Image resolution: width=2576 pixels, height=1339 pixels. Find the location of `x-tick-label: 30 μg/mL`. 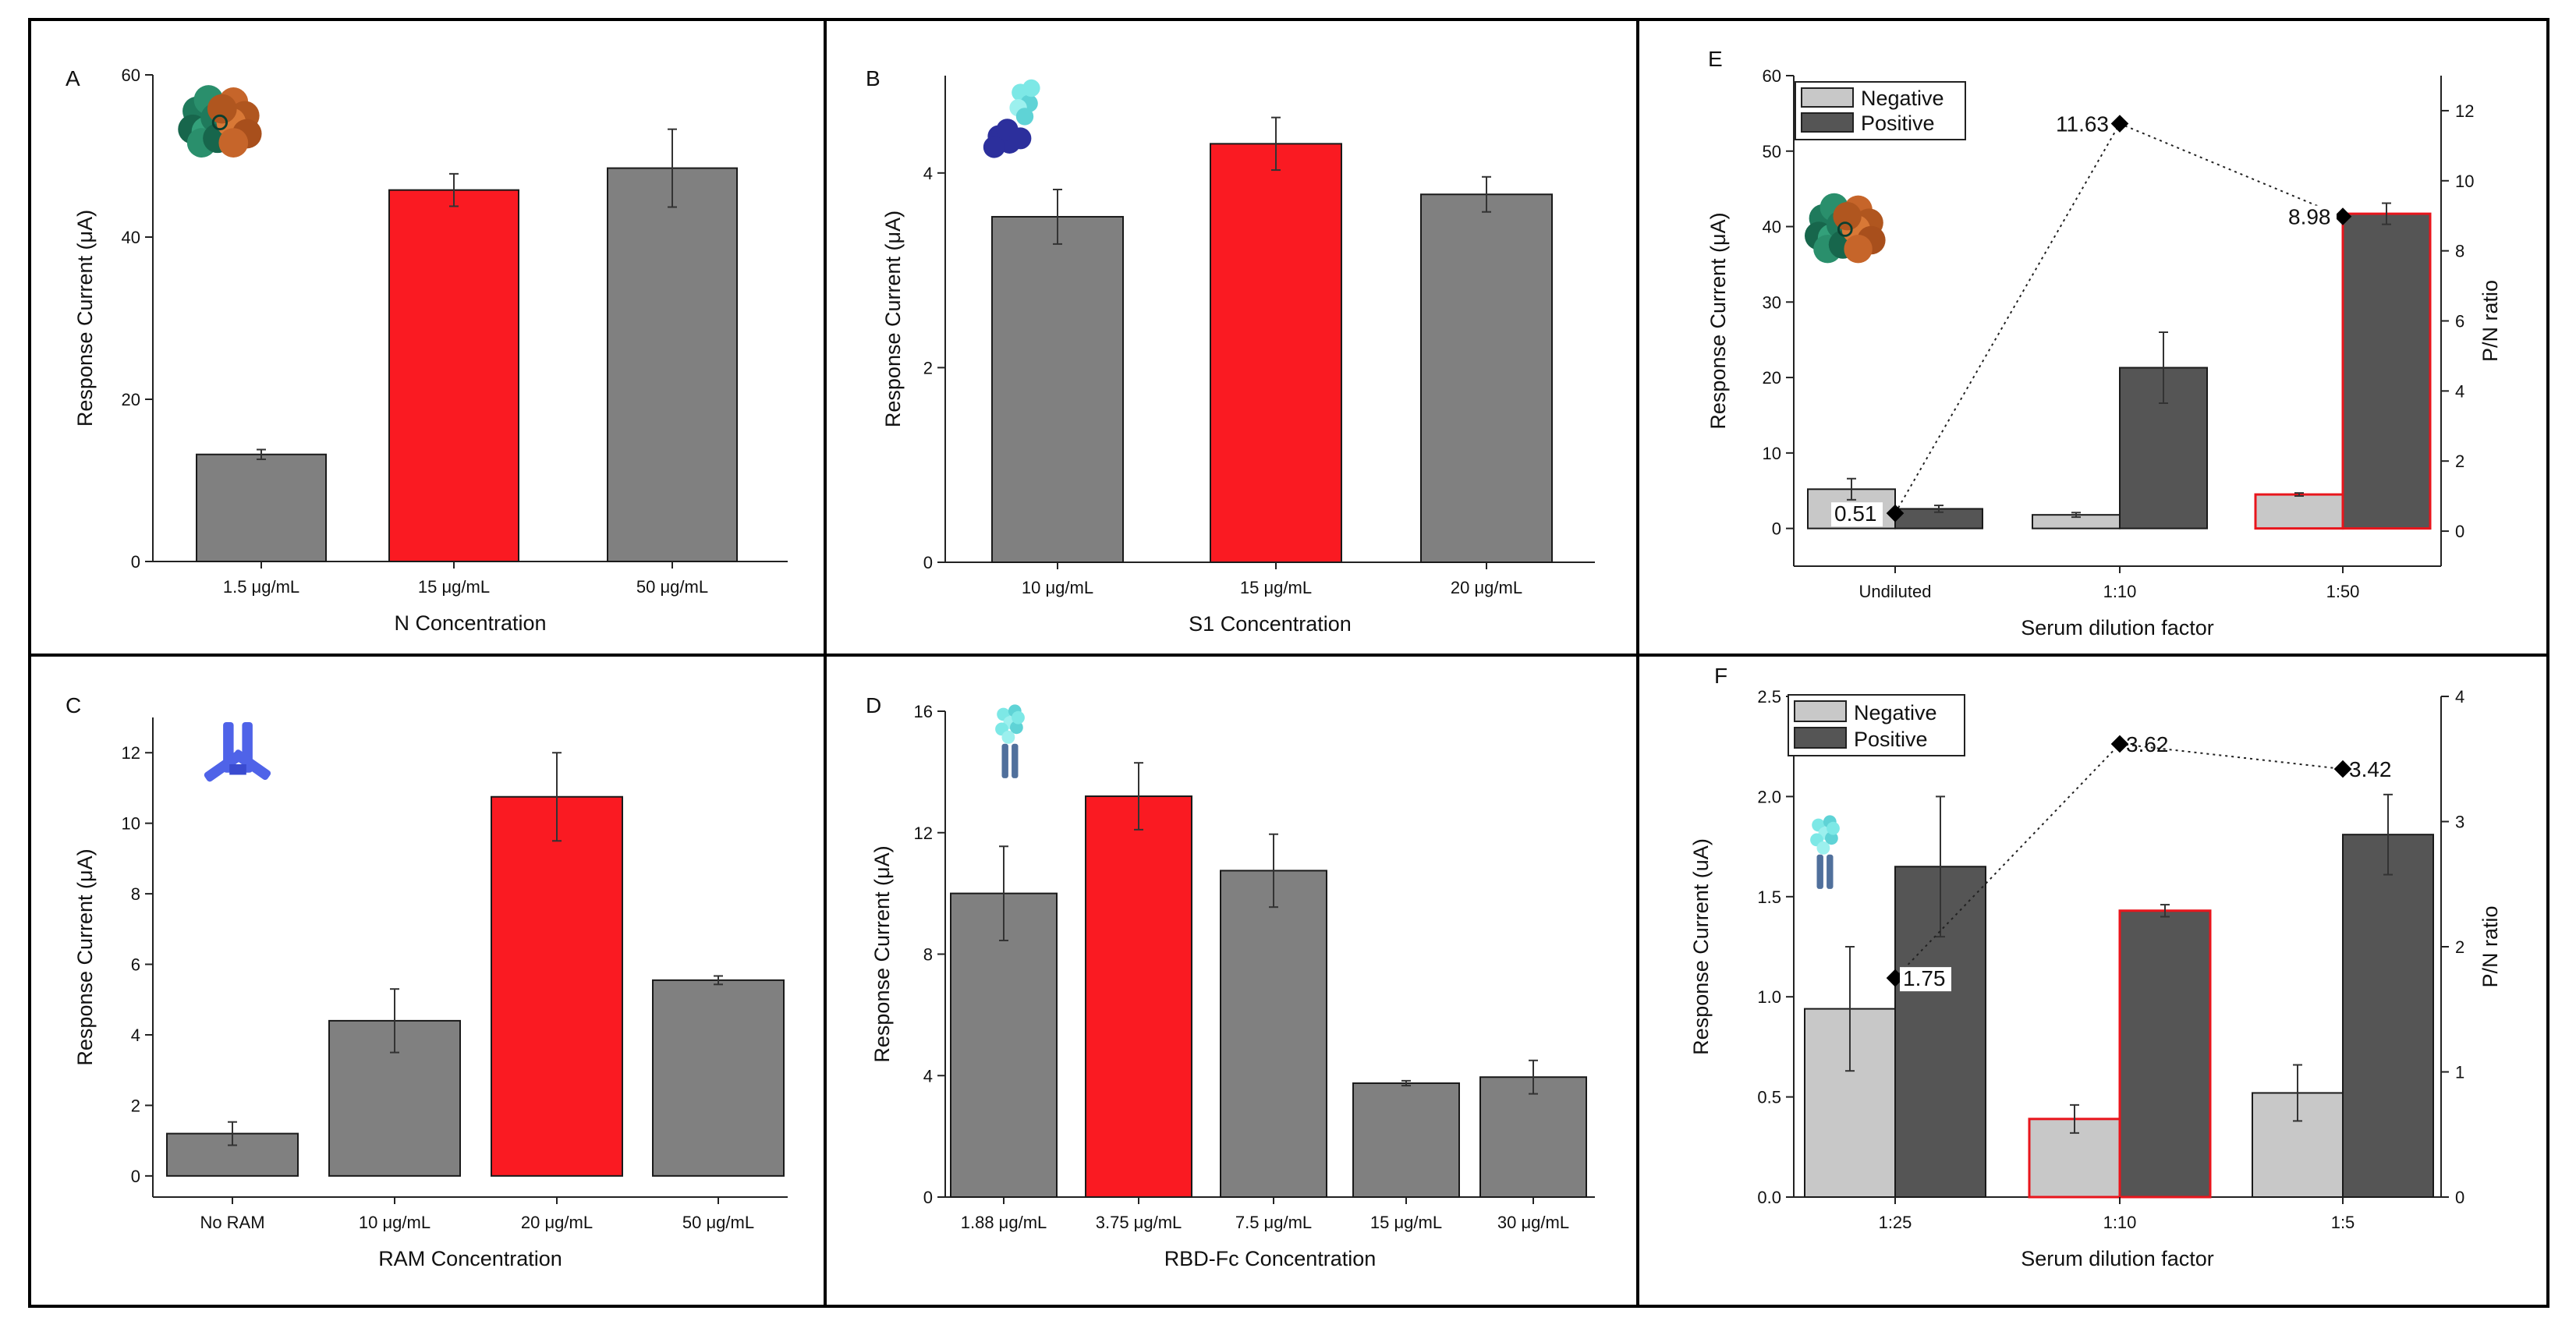

x-tick-label: 30 μg/mL is located at coordinates (1533, 1222).